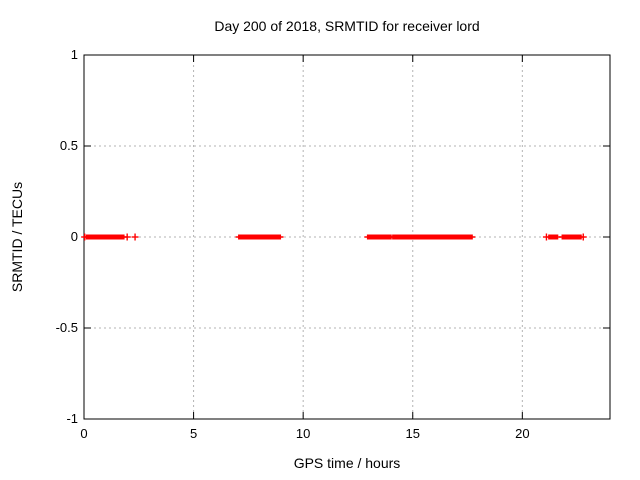  Describe the element at coordinates (522, 433) in the screenshot. I see `x-tick-label: 20` at that location.